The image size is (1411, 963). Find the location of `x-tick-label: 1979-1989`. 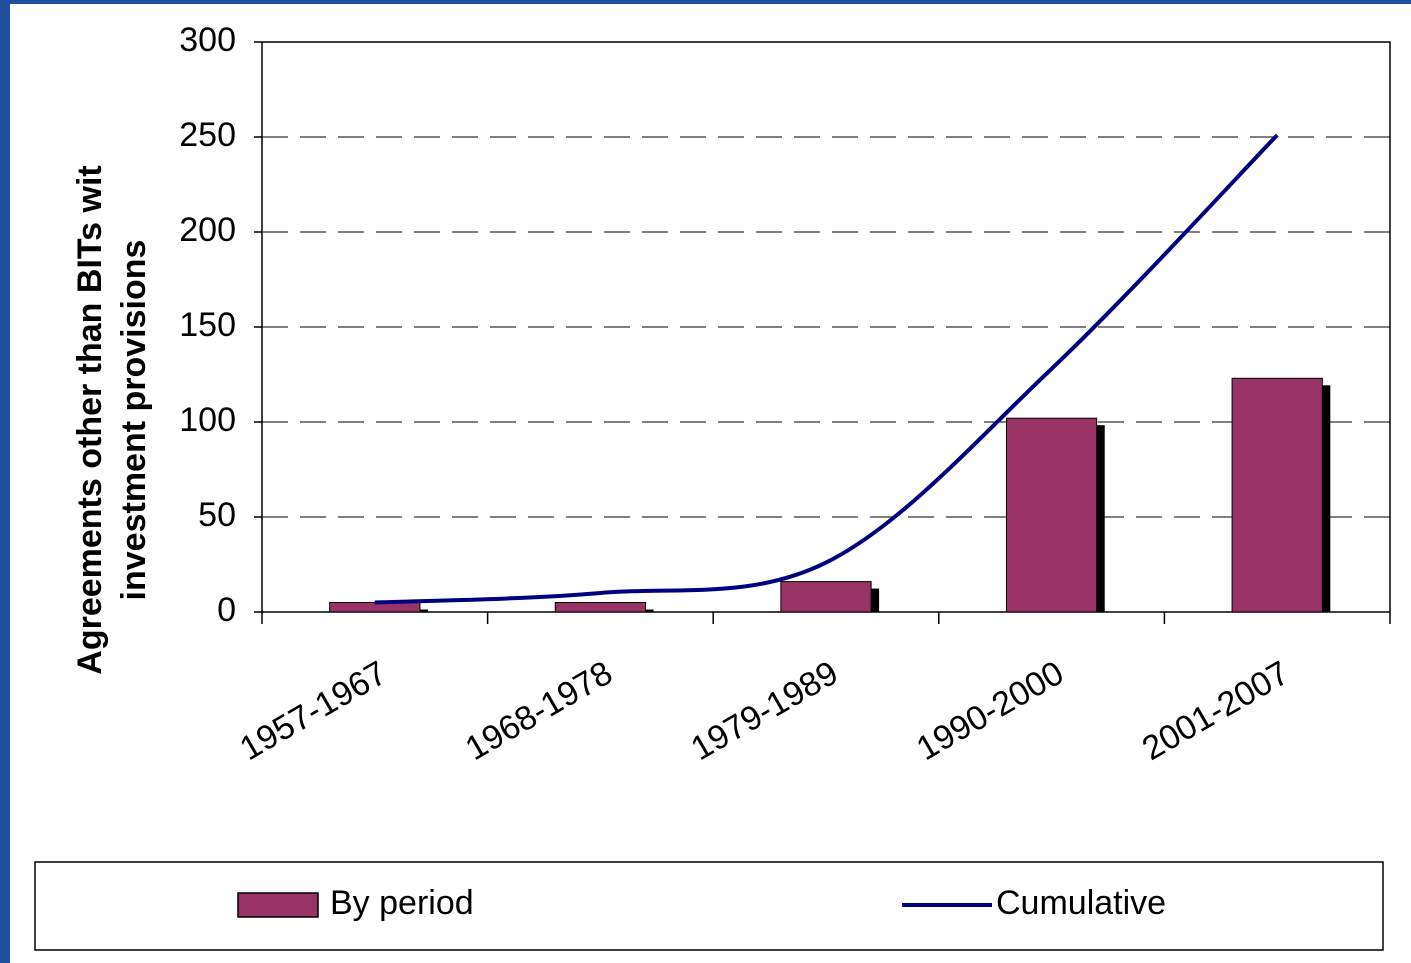

x-tick-label: 1979-1989 is located at coordinates (765, 711).